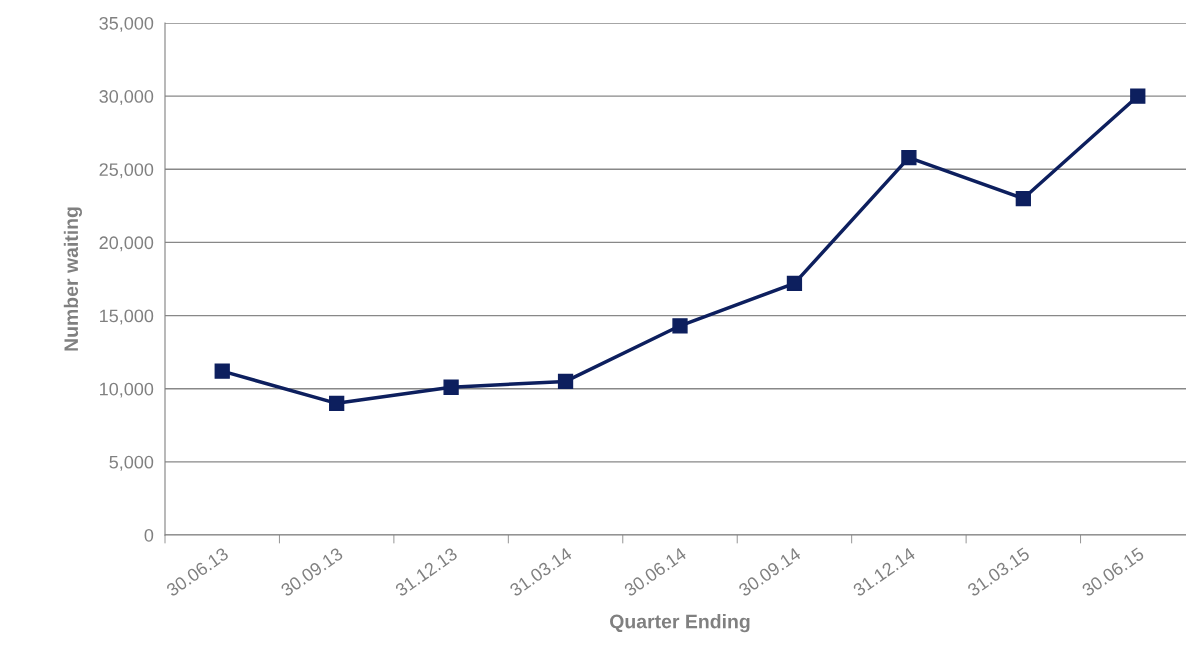  I want to click on y-tick-label: 30,000, so click(126, 97).